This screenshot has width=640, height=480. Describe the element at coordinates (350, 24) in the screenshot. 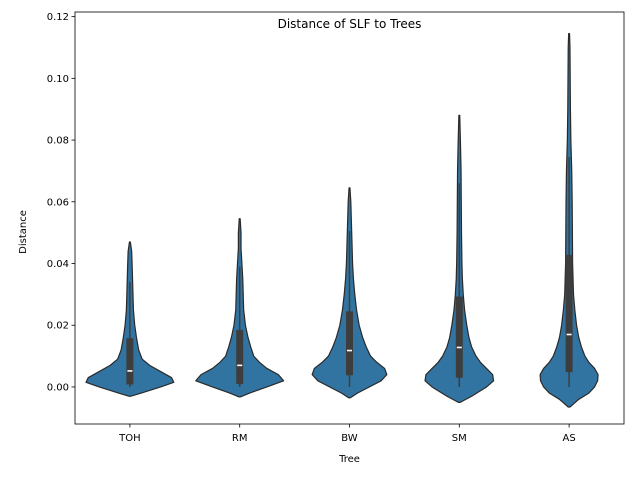

I see `chart-title: Distance of SLF to Trees` at that location.